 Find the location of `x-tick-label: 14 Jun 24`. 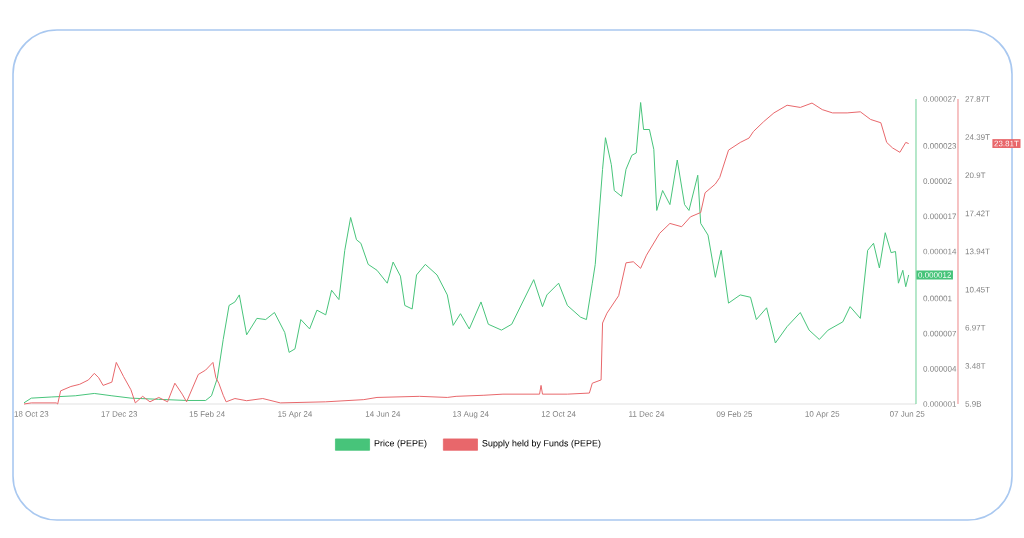

x-tick-label: 14 Jun 24 is located at coordinates (383, 414).